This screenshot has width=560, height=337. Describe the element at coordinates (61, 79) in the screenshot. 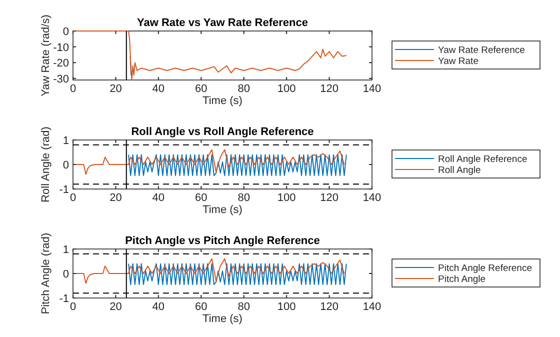

I see `y-tick-label: -30` at that location.